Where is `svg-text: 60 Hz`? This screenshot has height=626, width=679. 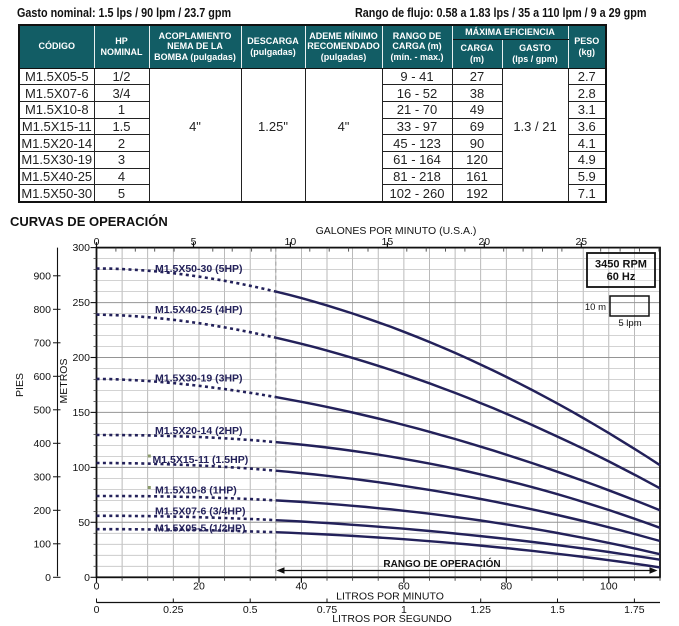 svg-text: 60 Hz is located at coordinates (621, 277).